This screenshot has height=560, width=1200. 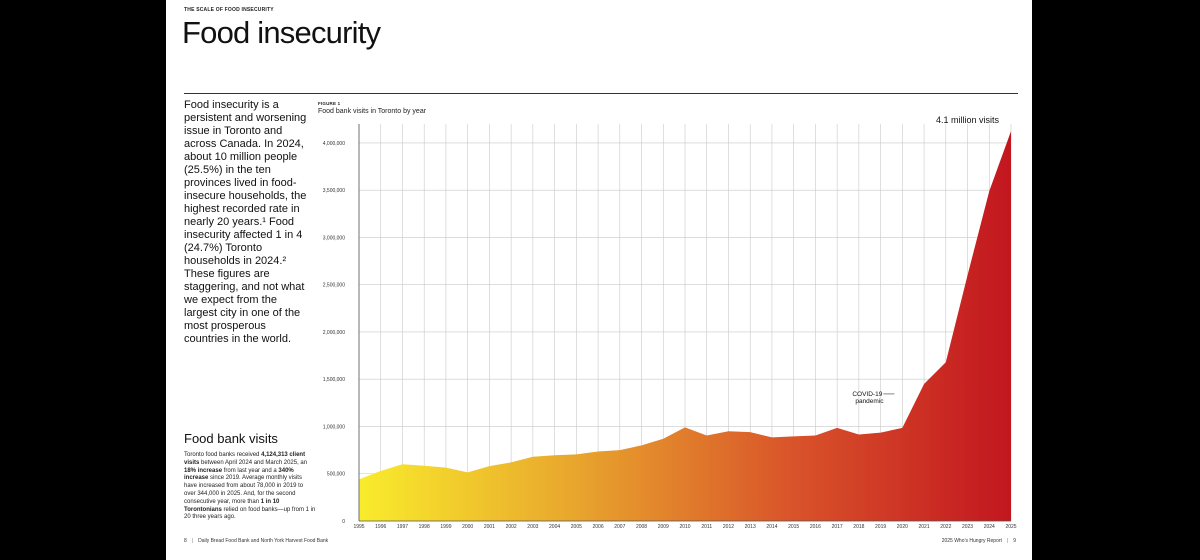 I want to click on x-tick-label: 2017, so click(x=837, y=527).